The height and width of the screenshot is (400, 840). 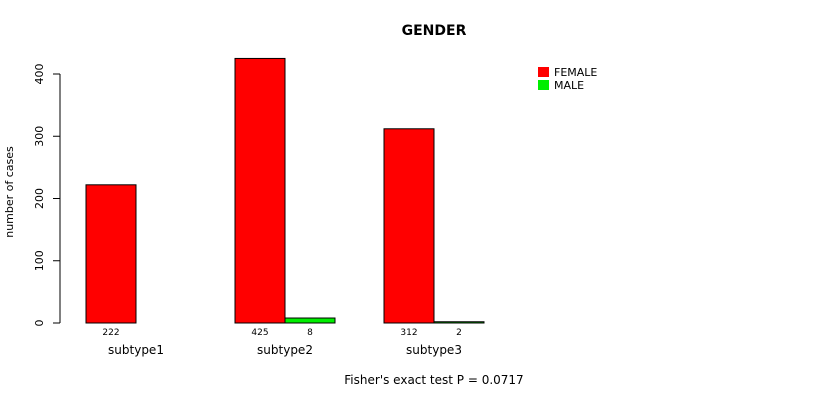 What do you see at coordinates (260, 190) in the screenshot?
I see `bar-female-subtype2` at bounding box center [260, 190].